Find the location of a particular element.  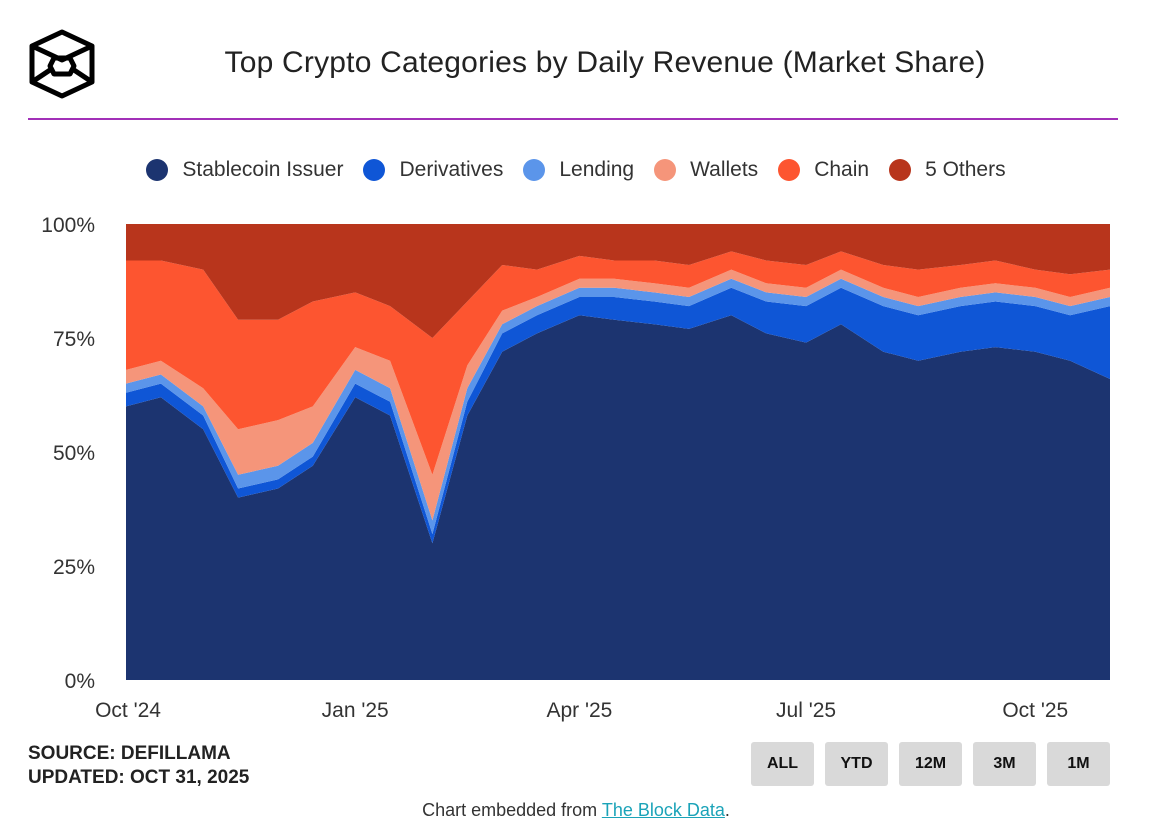

legend-item-chain: Chain is located at coordinates (823, 170).